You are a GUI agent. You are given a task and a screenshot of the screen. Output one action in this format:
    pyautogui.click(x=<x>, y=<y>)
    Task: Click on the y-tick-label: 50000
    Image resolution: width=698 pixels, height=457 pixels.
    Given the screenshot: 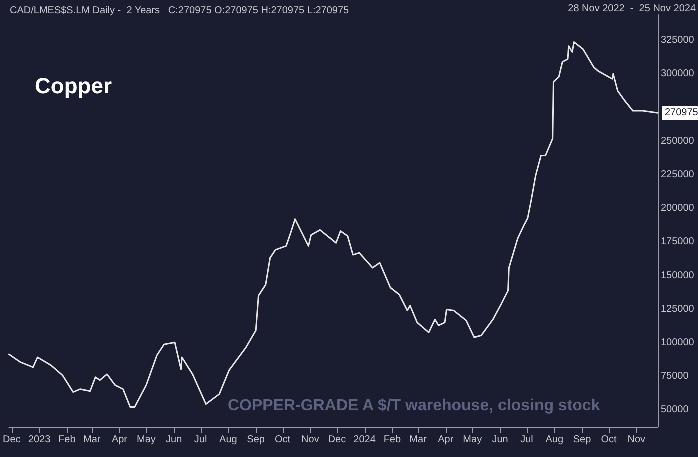 What is the action you would take?
    pyautogui.click(x=675, y=410)
    